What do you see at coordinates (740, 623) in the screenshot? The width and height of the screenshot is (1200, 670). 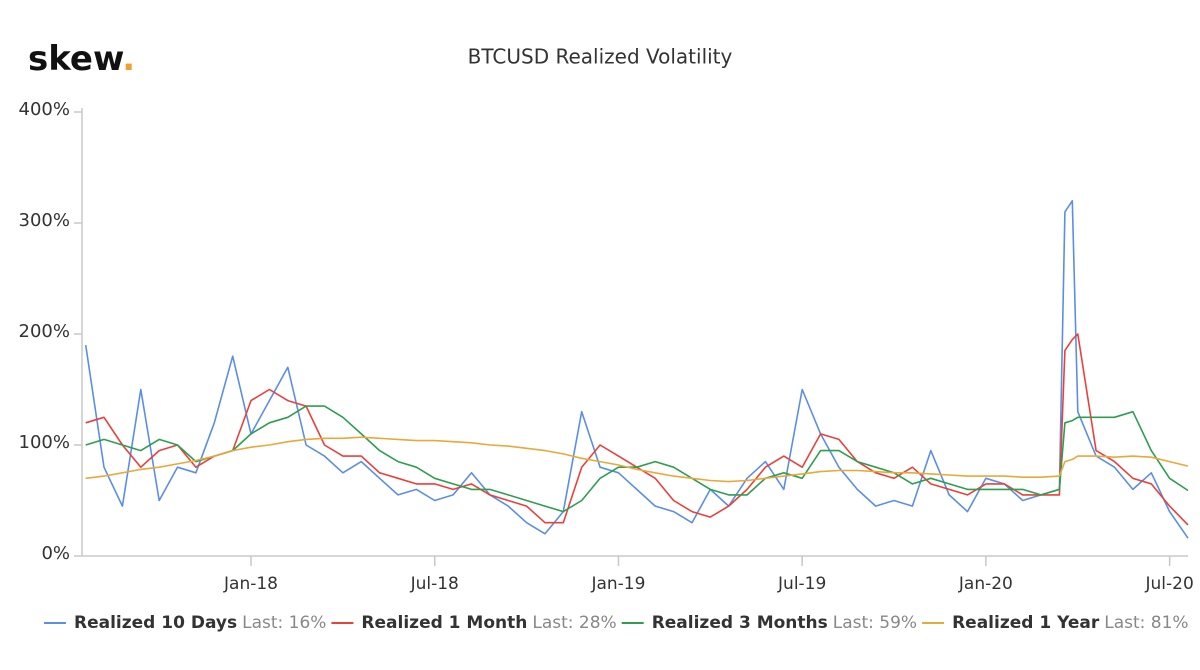 I see `legend-name: Realized 3 Months` at bounding box center [740, 623].